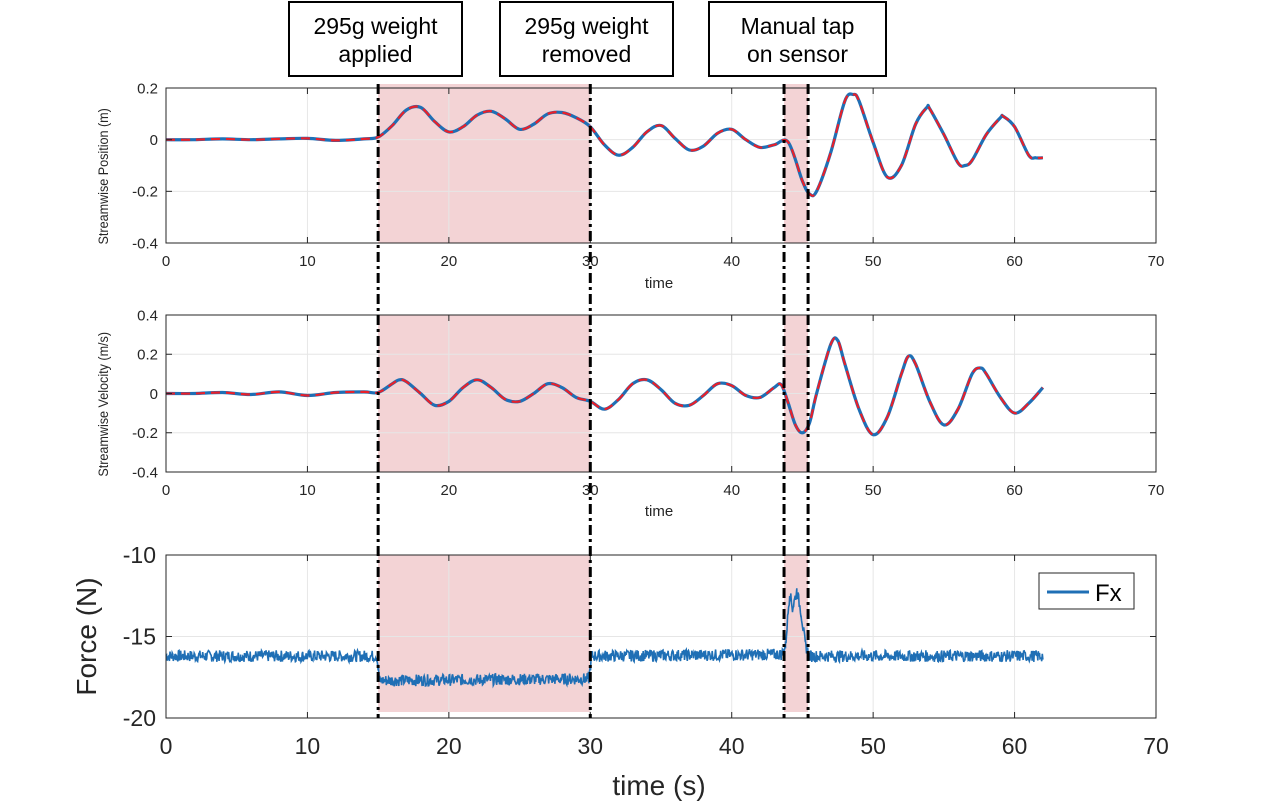  I want to click on annotation-line2: applied, so click(375, 54).